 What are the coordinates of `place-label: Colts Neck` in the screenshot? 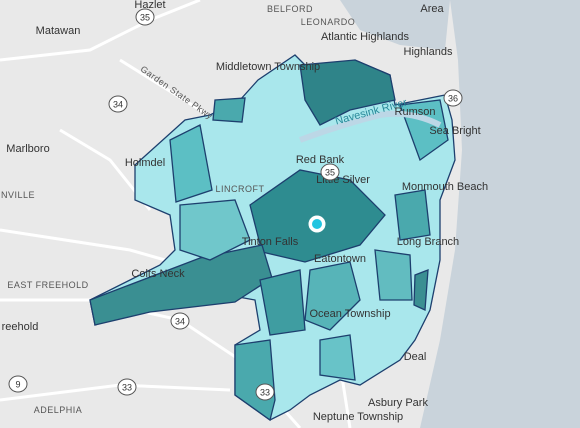 It's located at (158, 274).